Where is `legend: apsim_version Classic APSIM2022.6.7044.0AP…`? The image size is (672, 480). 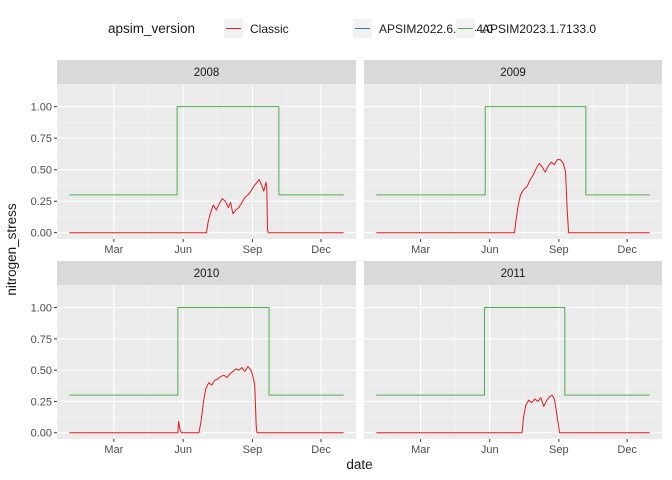
legend: apsim_version Classic APSIM2022.6.7044.0AP… is located at coordinates (352, 28).